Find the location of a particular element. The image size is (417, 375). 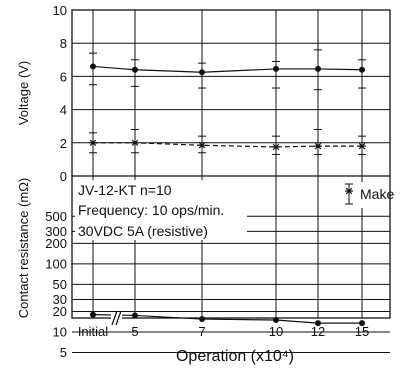

x-tick-Initial: Initial is located at coordinates (93, 331).